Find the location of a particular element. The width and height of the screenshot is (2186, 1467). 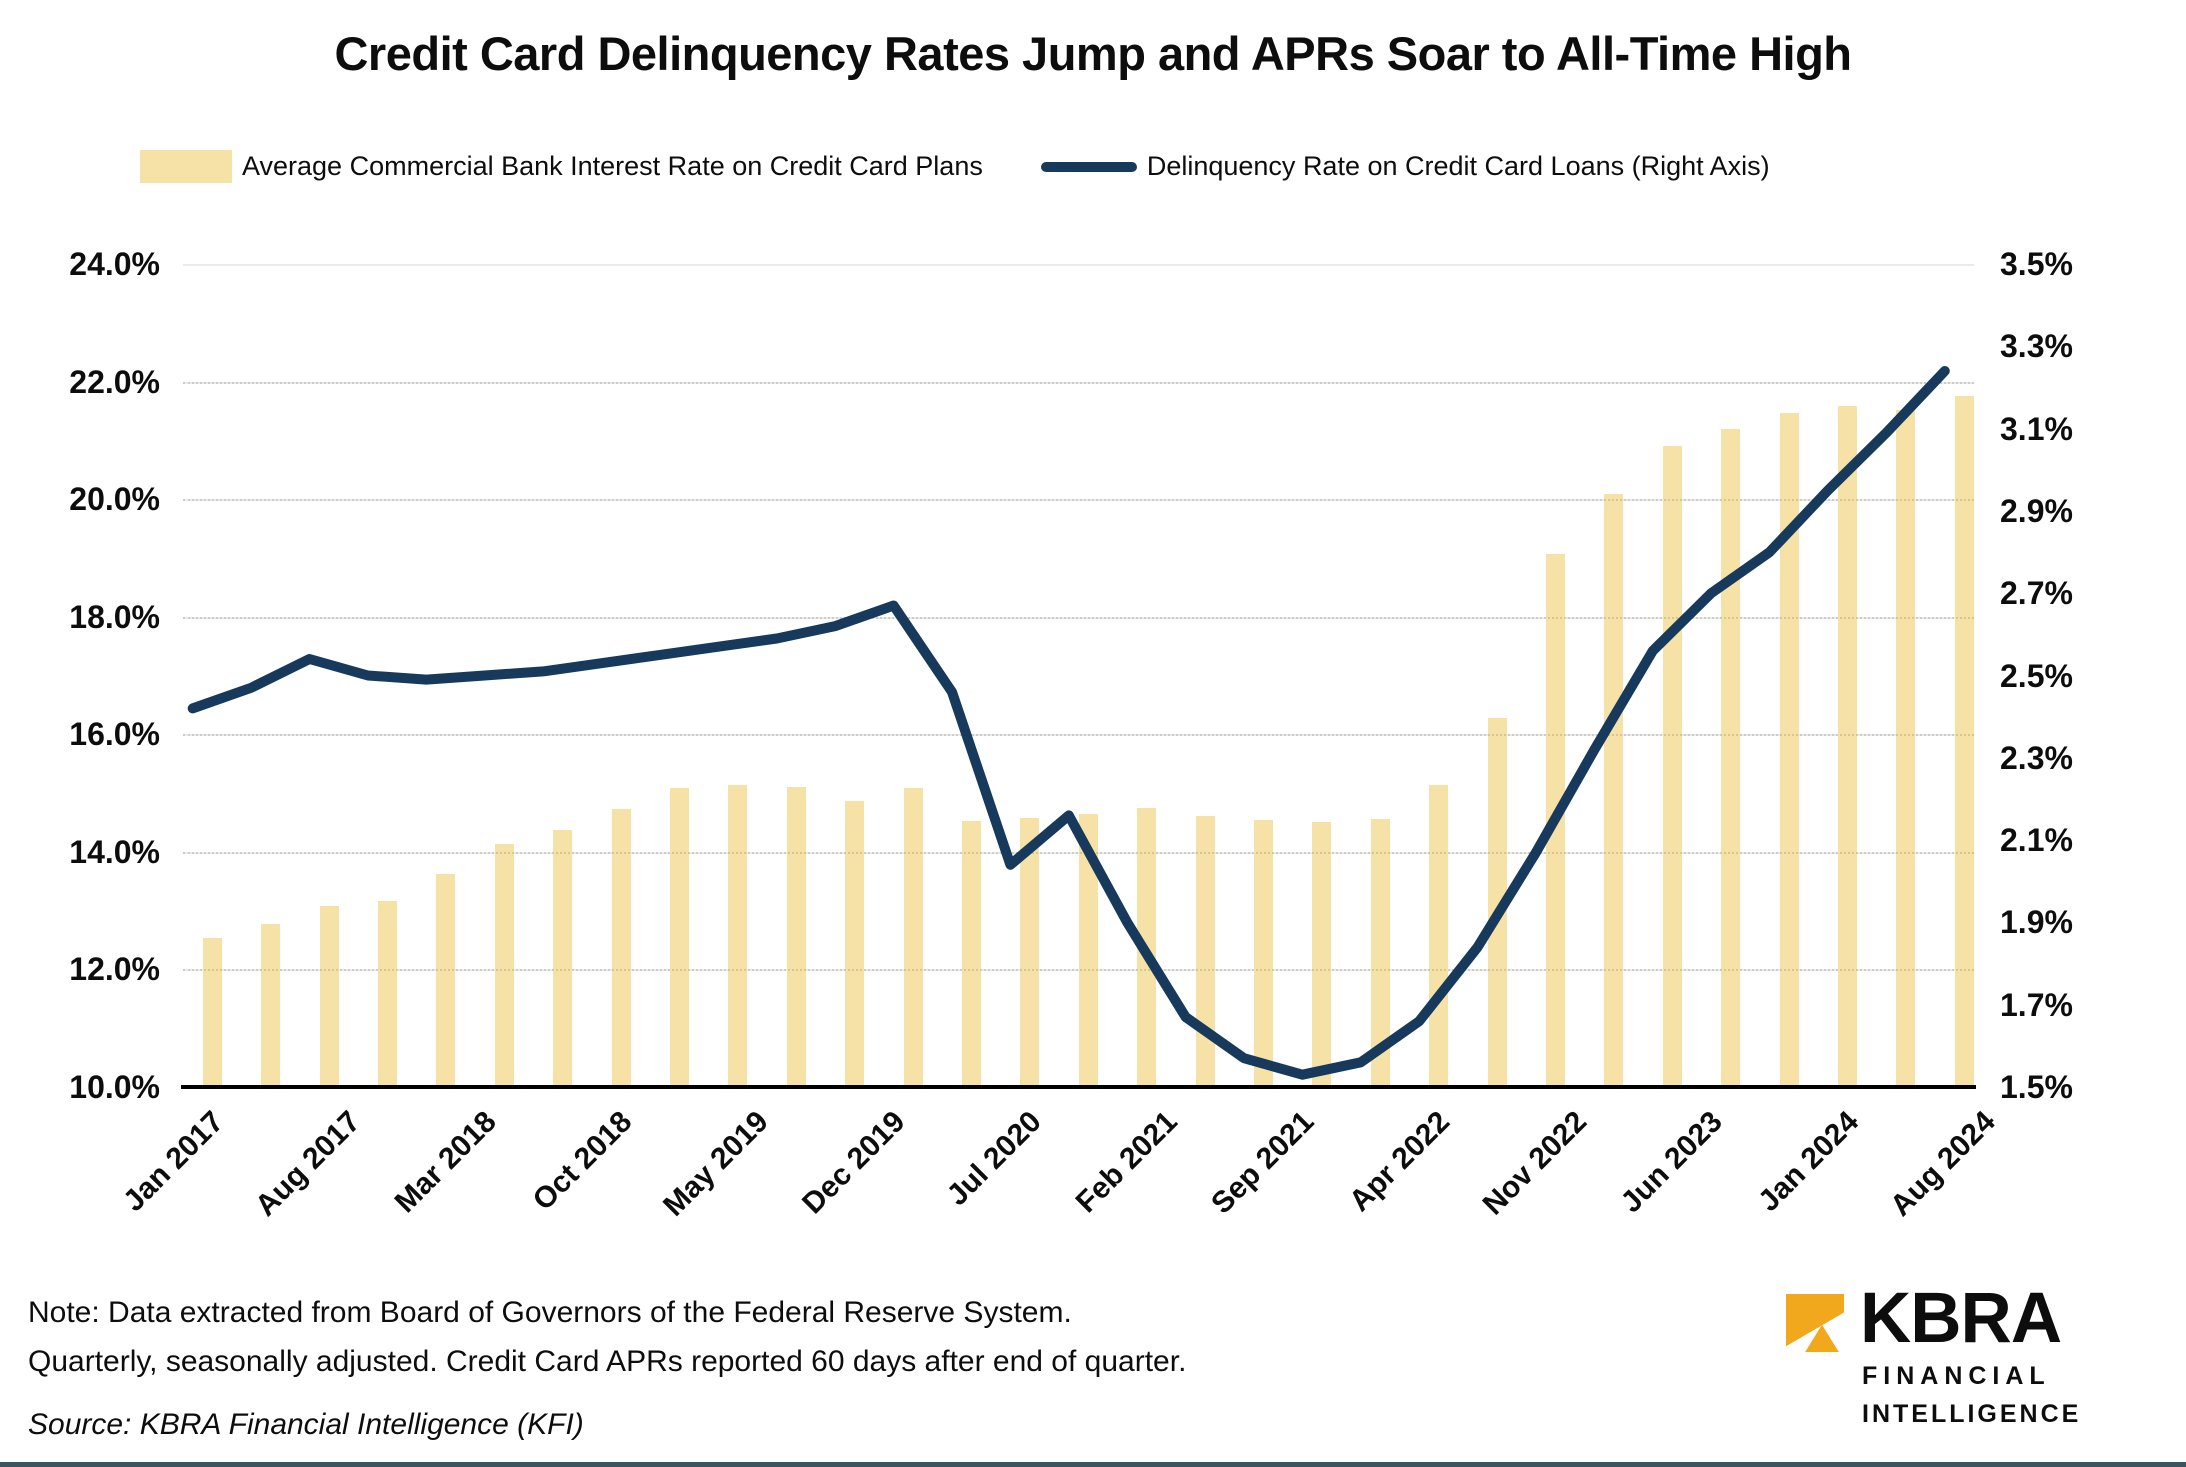

bottom-rule is located at coordinates (1093, 1464).